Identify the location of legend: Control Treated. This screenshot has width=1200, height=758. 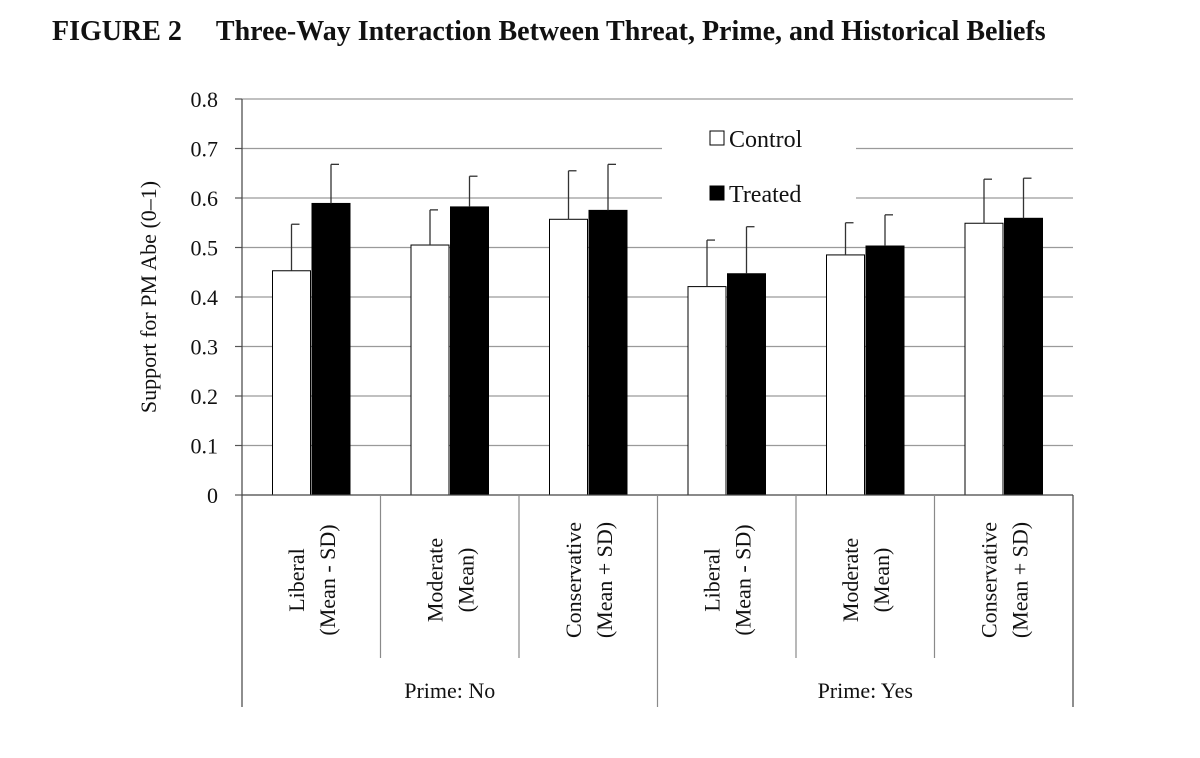
(756, 167).